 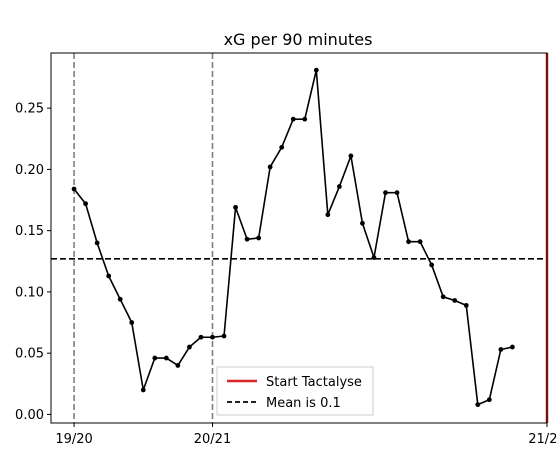 I want to click on legend-box, so click(x=295, y=391).